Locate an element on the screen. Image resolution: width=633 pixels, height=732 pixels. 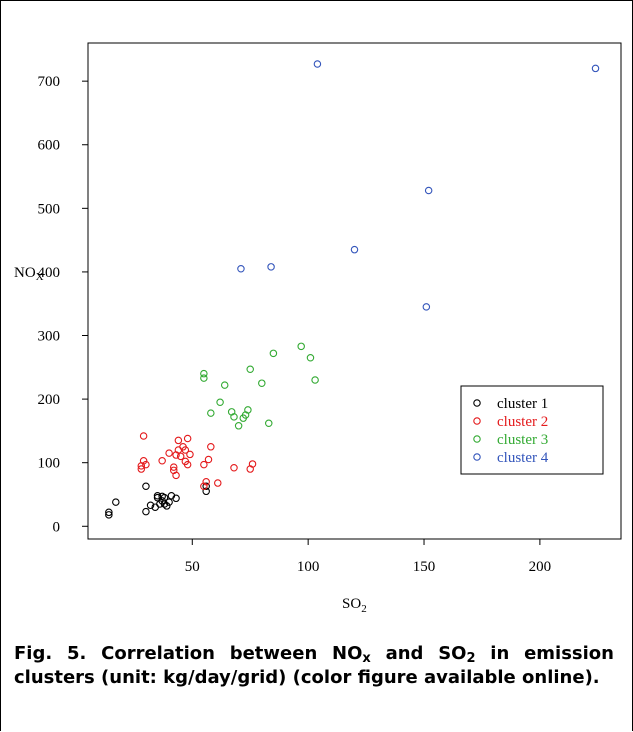
x-tick-label: 50 is located at coordinates (192, 567).